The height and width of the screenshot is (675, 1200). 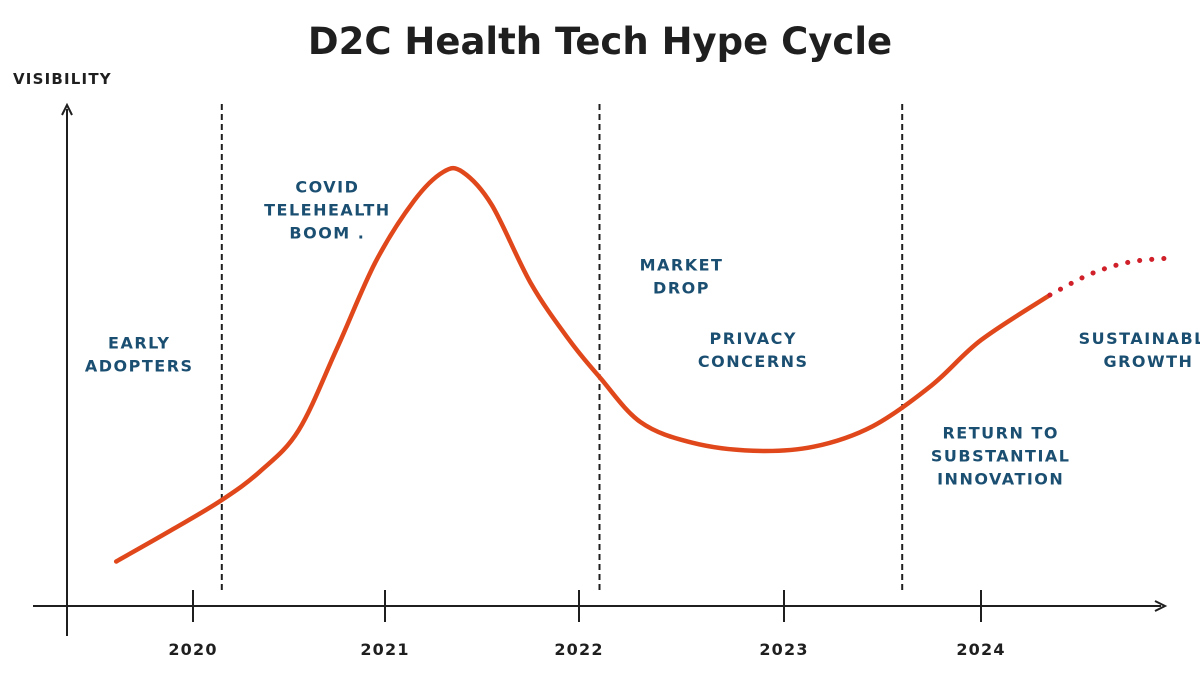 What do you see at coordinates (578, 649) in the screenshot?
I see `x-tick-label: 2022` at bounding box center [578, 649].